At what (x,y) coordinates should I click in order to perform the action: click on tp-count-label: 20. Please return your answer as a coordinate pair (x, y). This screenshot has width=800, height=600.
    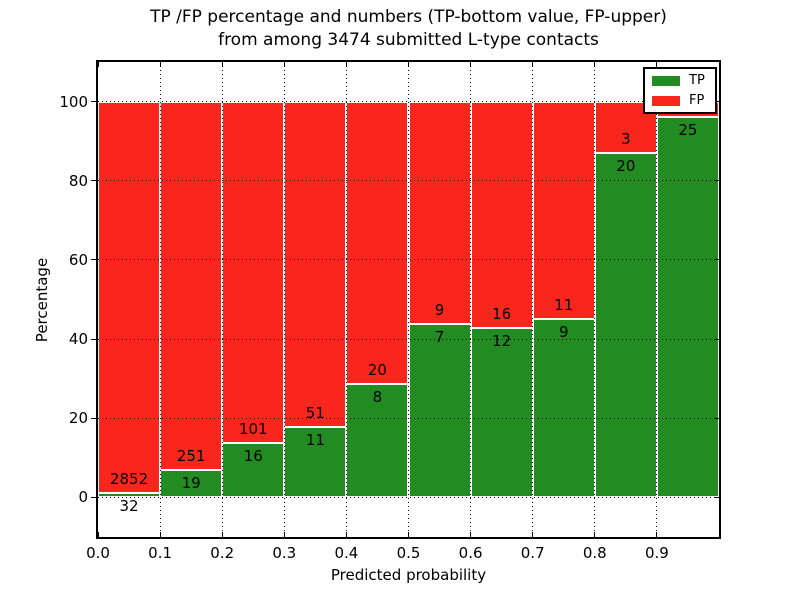
    Looking at the image, I should click on (626, 166).